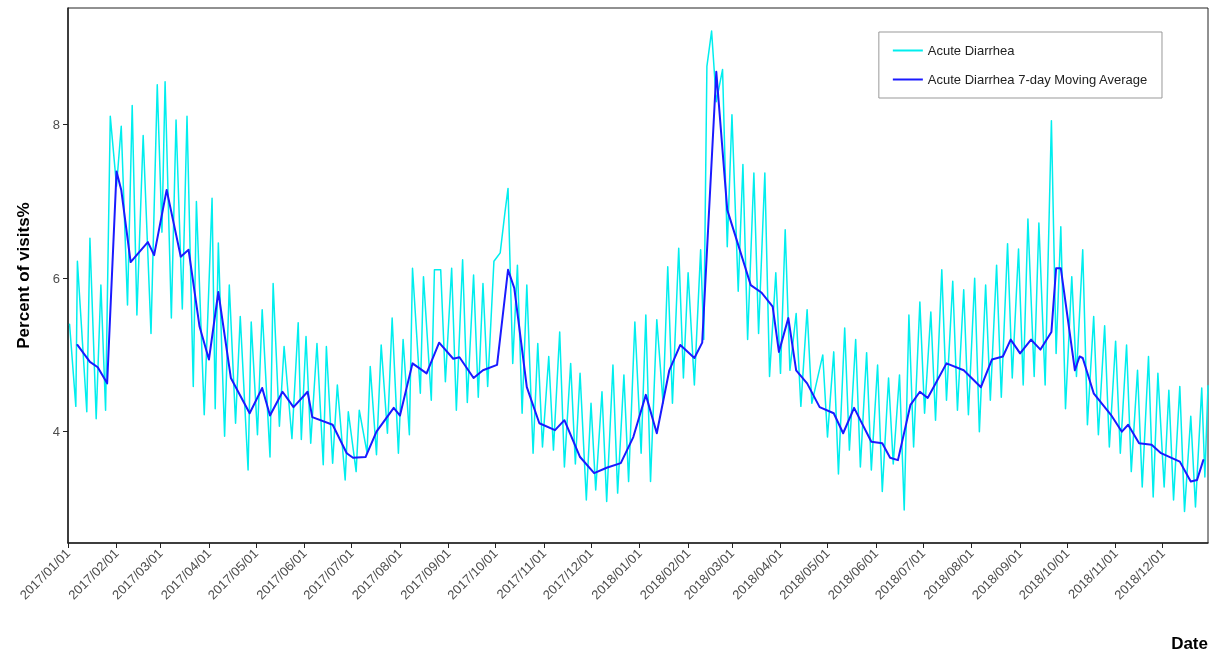  I want to click on legend-label: Acute Diarrhea 7-day Moving Average, so click(1037, 79).